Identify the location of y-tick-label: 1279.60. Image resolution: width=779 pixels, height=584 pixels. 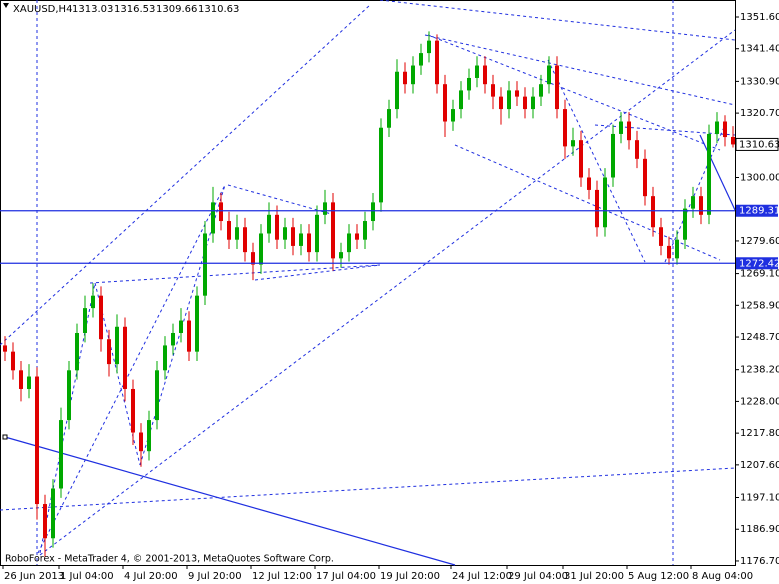
(759, 241).